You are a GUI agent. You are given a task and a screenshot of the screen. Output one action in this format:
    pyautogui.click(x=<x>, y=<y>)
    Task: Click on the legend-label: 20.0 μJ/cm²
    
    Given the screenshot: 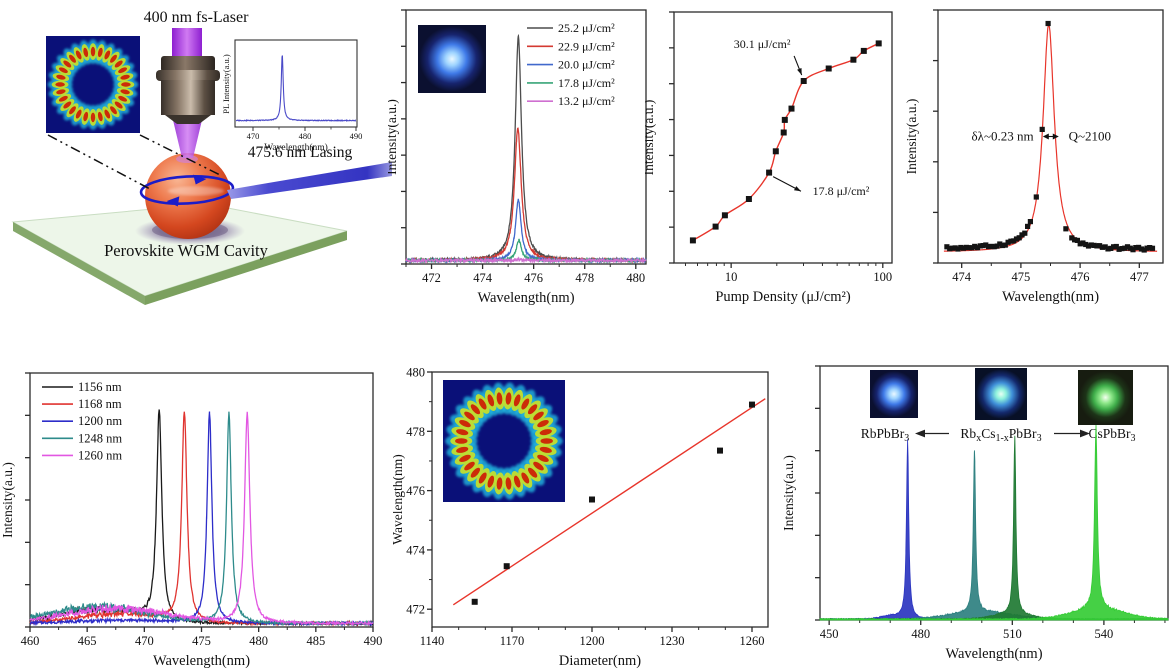 What is the action you would take?
    pyautogui.click(x=586, y=65)
    